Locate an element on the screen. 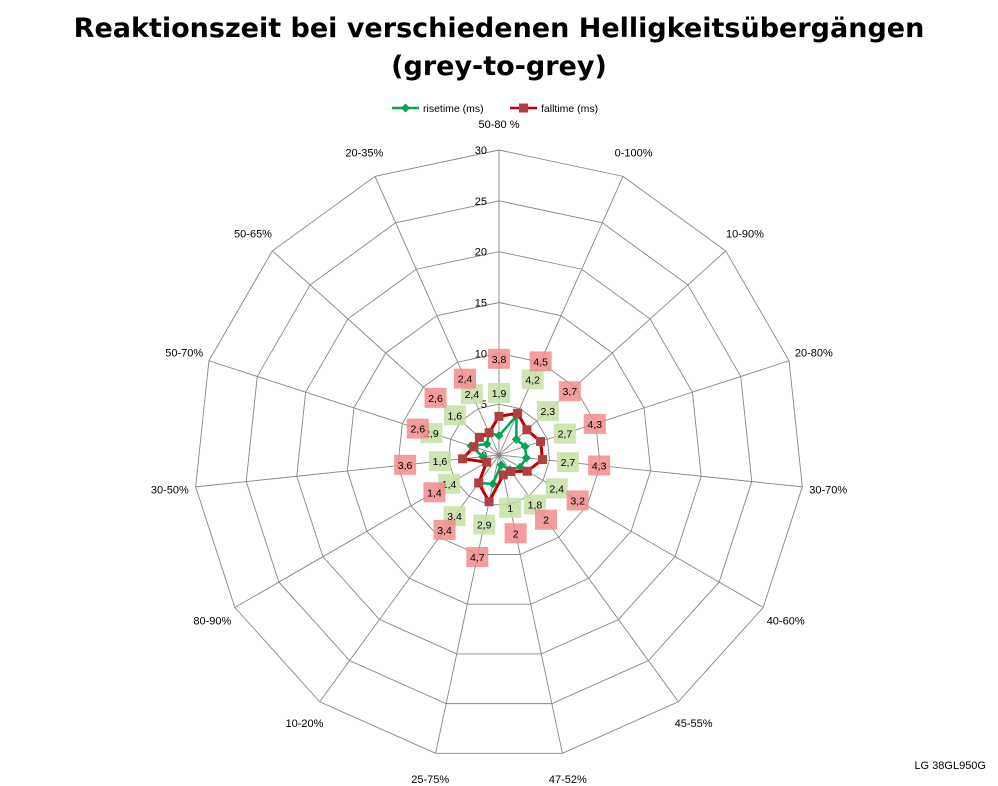 Image resolution: width=998 pixels, height=786 pixels. data-label: 1 is located at coordinates (510, 509).